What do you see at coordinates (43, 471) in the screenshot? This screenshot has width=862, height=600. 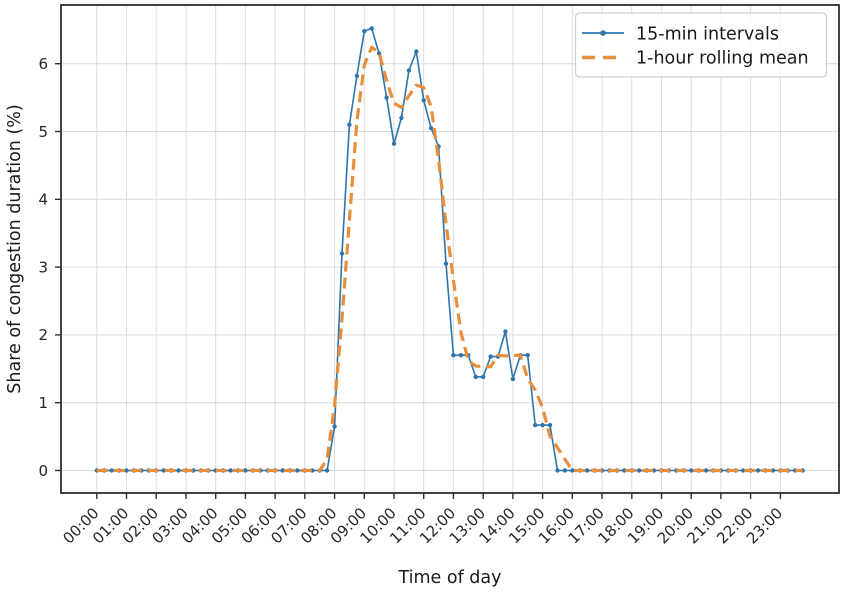 I see `y-tick-label: 0` at bounding box center [43, 471].